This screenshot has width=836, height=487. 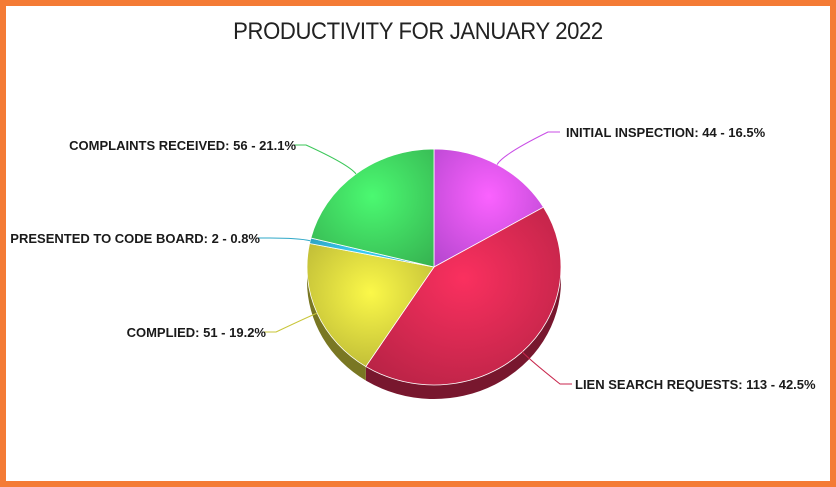 I want to click on leader-line-presented-to-code-board, so click(x=284, y=239).